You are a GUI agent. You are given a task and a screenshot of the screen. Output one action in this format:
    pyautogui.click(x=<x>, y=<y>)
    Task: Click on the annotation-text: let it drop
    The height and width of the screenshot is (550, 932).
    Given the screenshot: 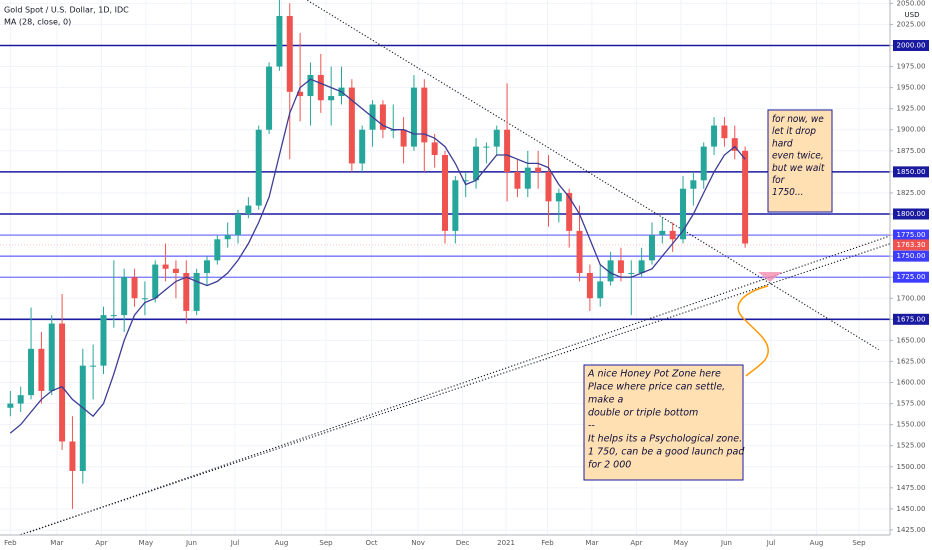 What is the action you would take?
    pyautogui.click(x=794, y=131)
    